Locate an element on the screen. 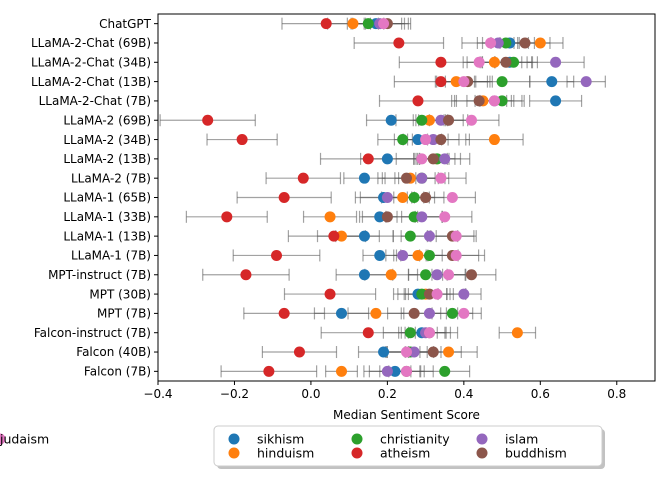 The width and height of the screenshot is (664, 504). legend-label-buddhism: buddhism is located at coordinates (536, 453).